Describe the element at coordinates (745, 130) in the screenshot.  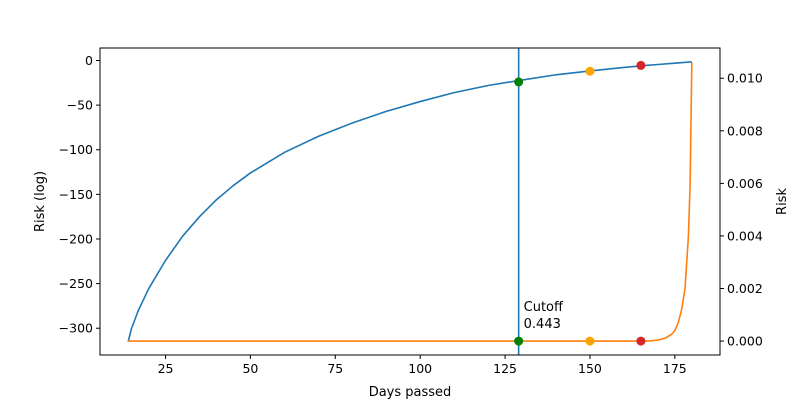
I see `y-right-tick-label: 0.008` at that location.